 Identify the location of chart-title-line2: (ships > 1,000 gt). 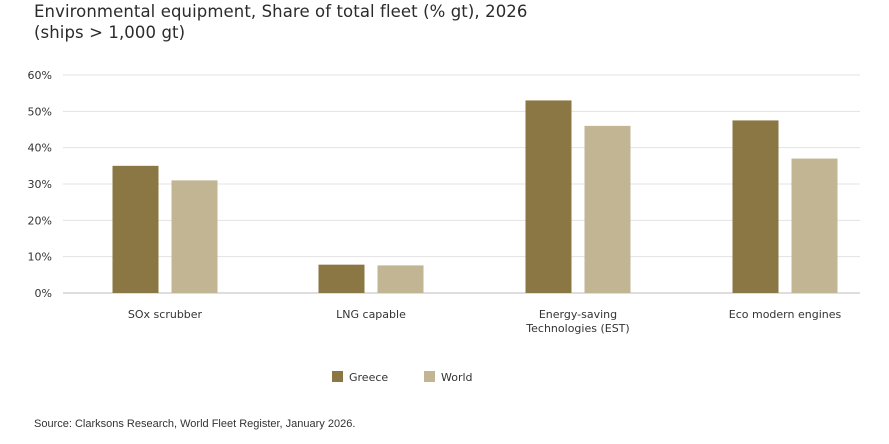
(110, 32).